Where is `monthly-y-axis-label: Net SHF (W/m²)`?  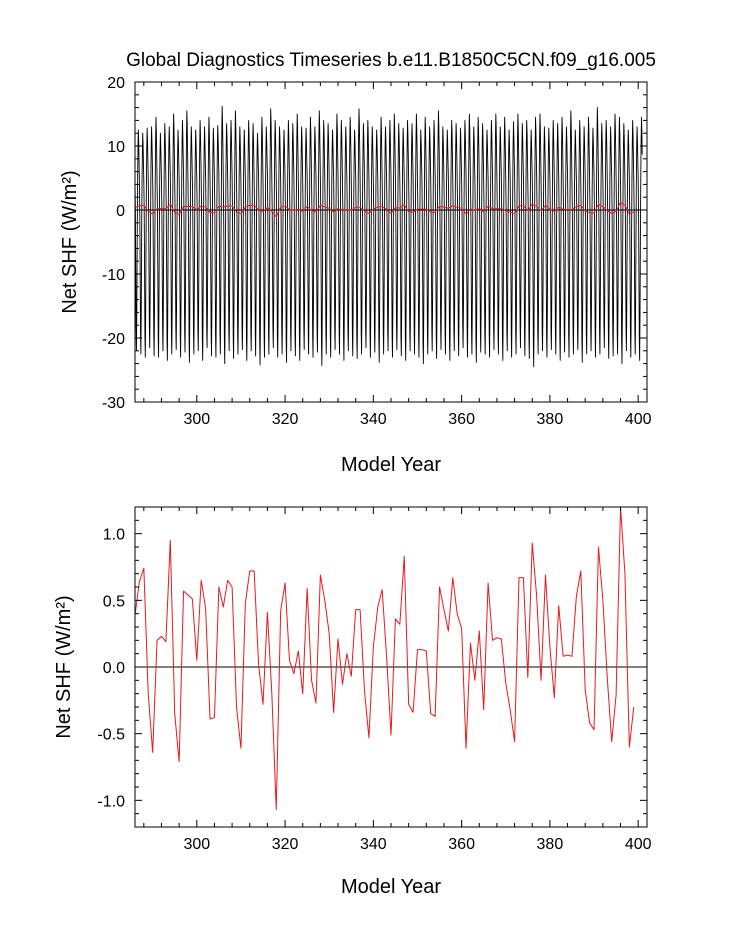 monthly-y-axis-label: Net SHF (W/m²) is located at coordinates (70, 241).